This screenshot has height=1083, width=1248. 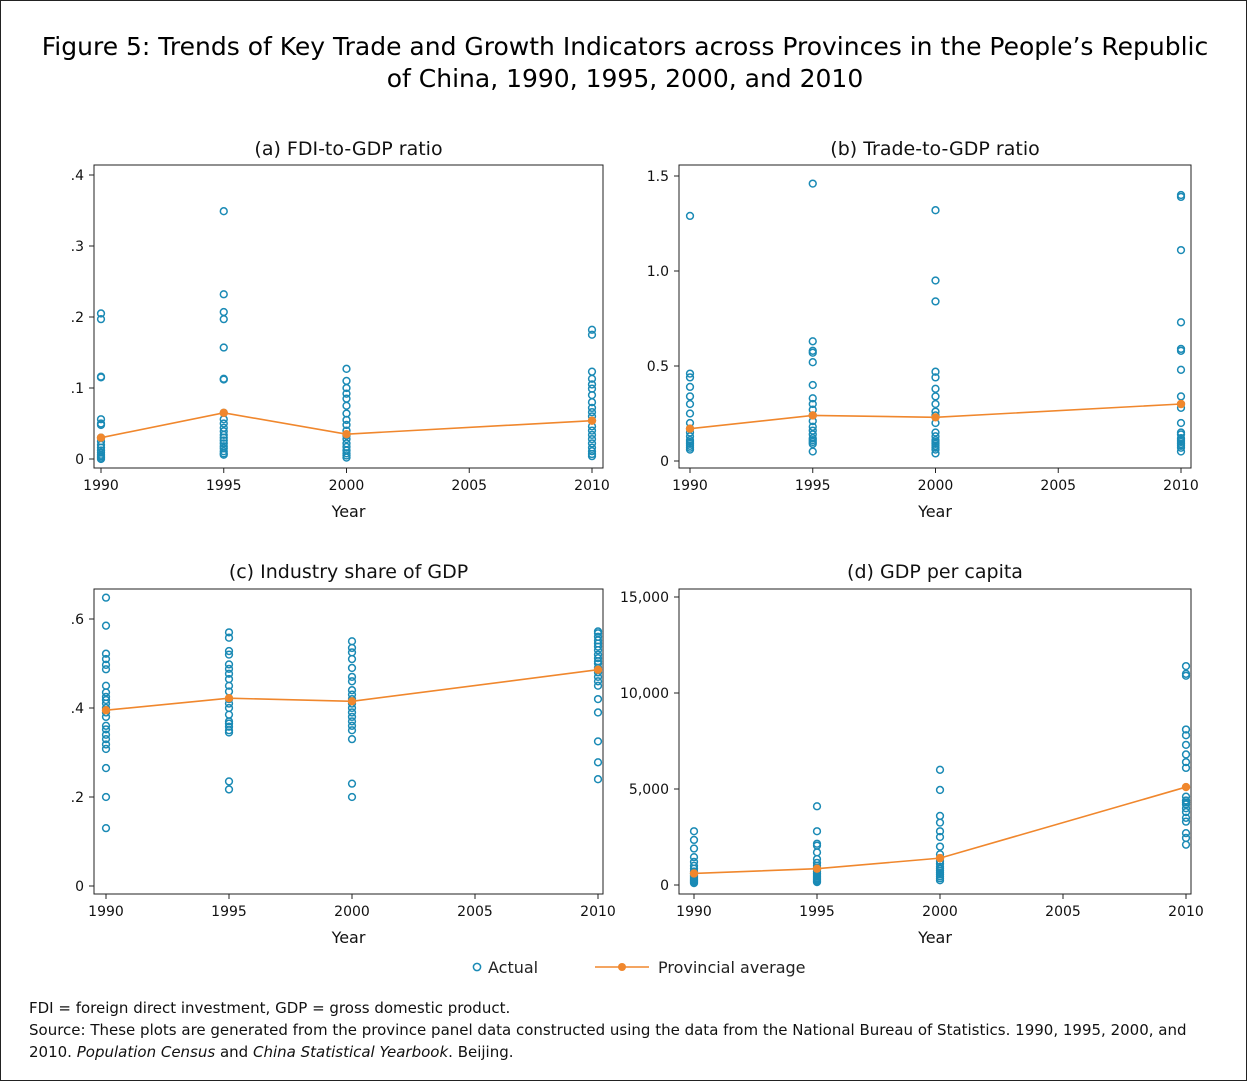 What do you see at coordinates (935, 572) in the screenshot?
I see `panel-d-title: (d) GDP per capita` at bounding box center [935, 572].